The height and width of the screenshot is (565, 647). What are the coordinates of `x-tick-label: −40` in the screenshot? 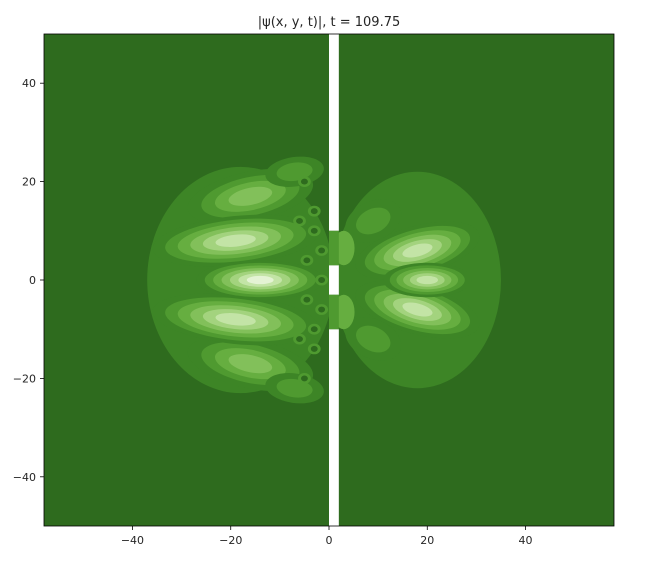 It's located at (132, 540).